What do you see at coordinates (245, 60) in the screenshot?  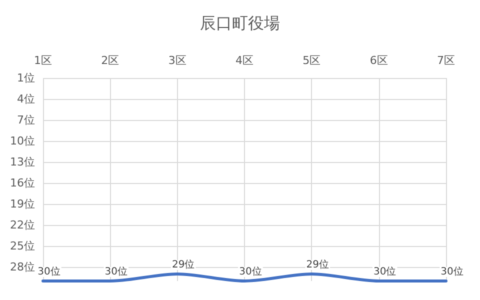 I see `x-tick-label: 4区` at bounding box center [245, 60].